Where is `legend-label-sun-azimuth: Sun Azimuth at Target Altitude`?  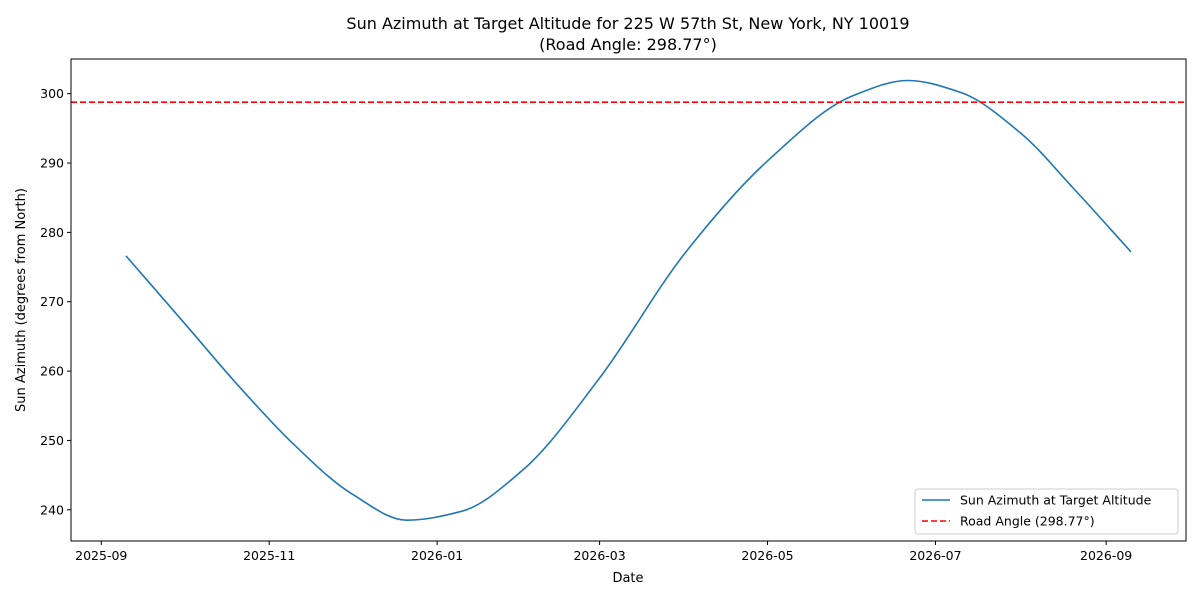 legend-label-sun-azimuth: Sun Azimuth at Target Altitude is located at coordinates (1056, 500).